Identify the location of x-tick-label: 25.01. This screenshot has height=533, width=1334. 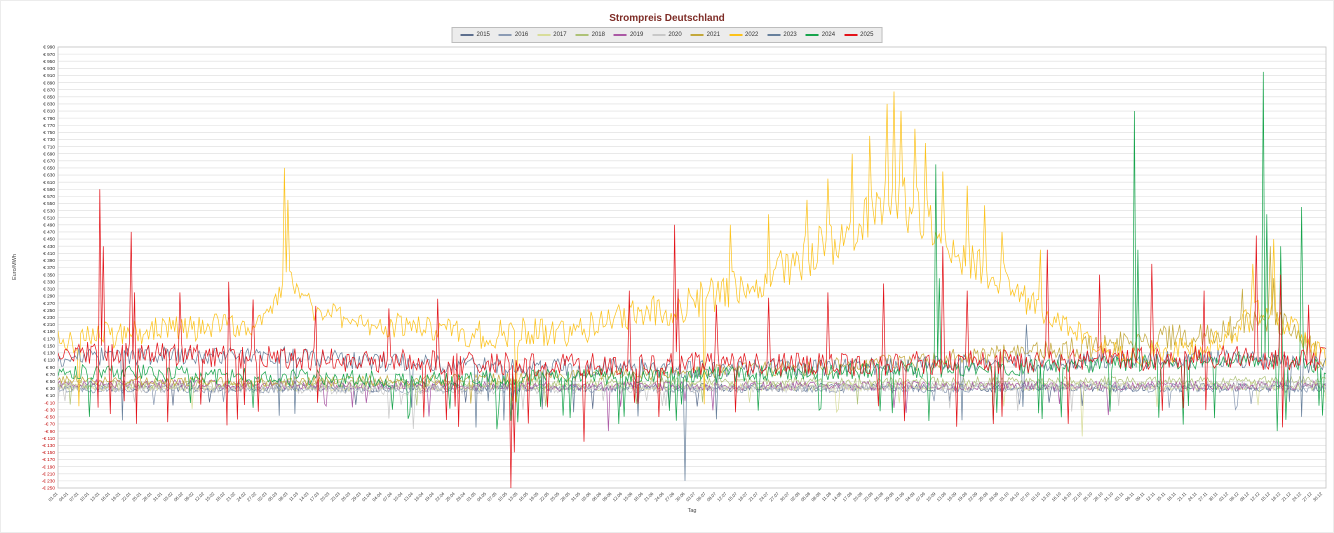
(137, 497).